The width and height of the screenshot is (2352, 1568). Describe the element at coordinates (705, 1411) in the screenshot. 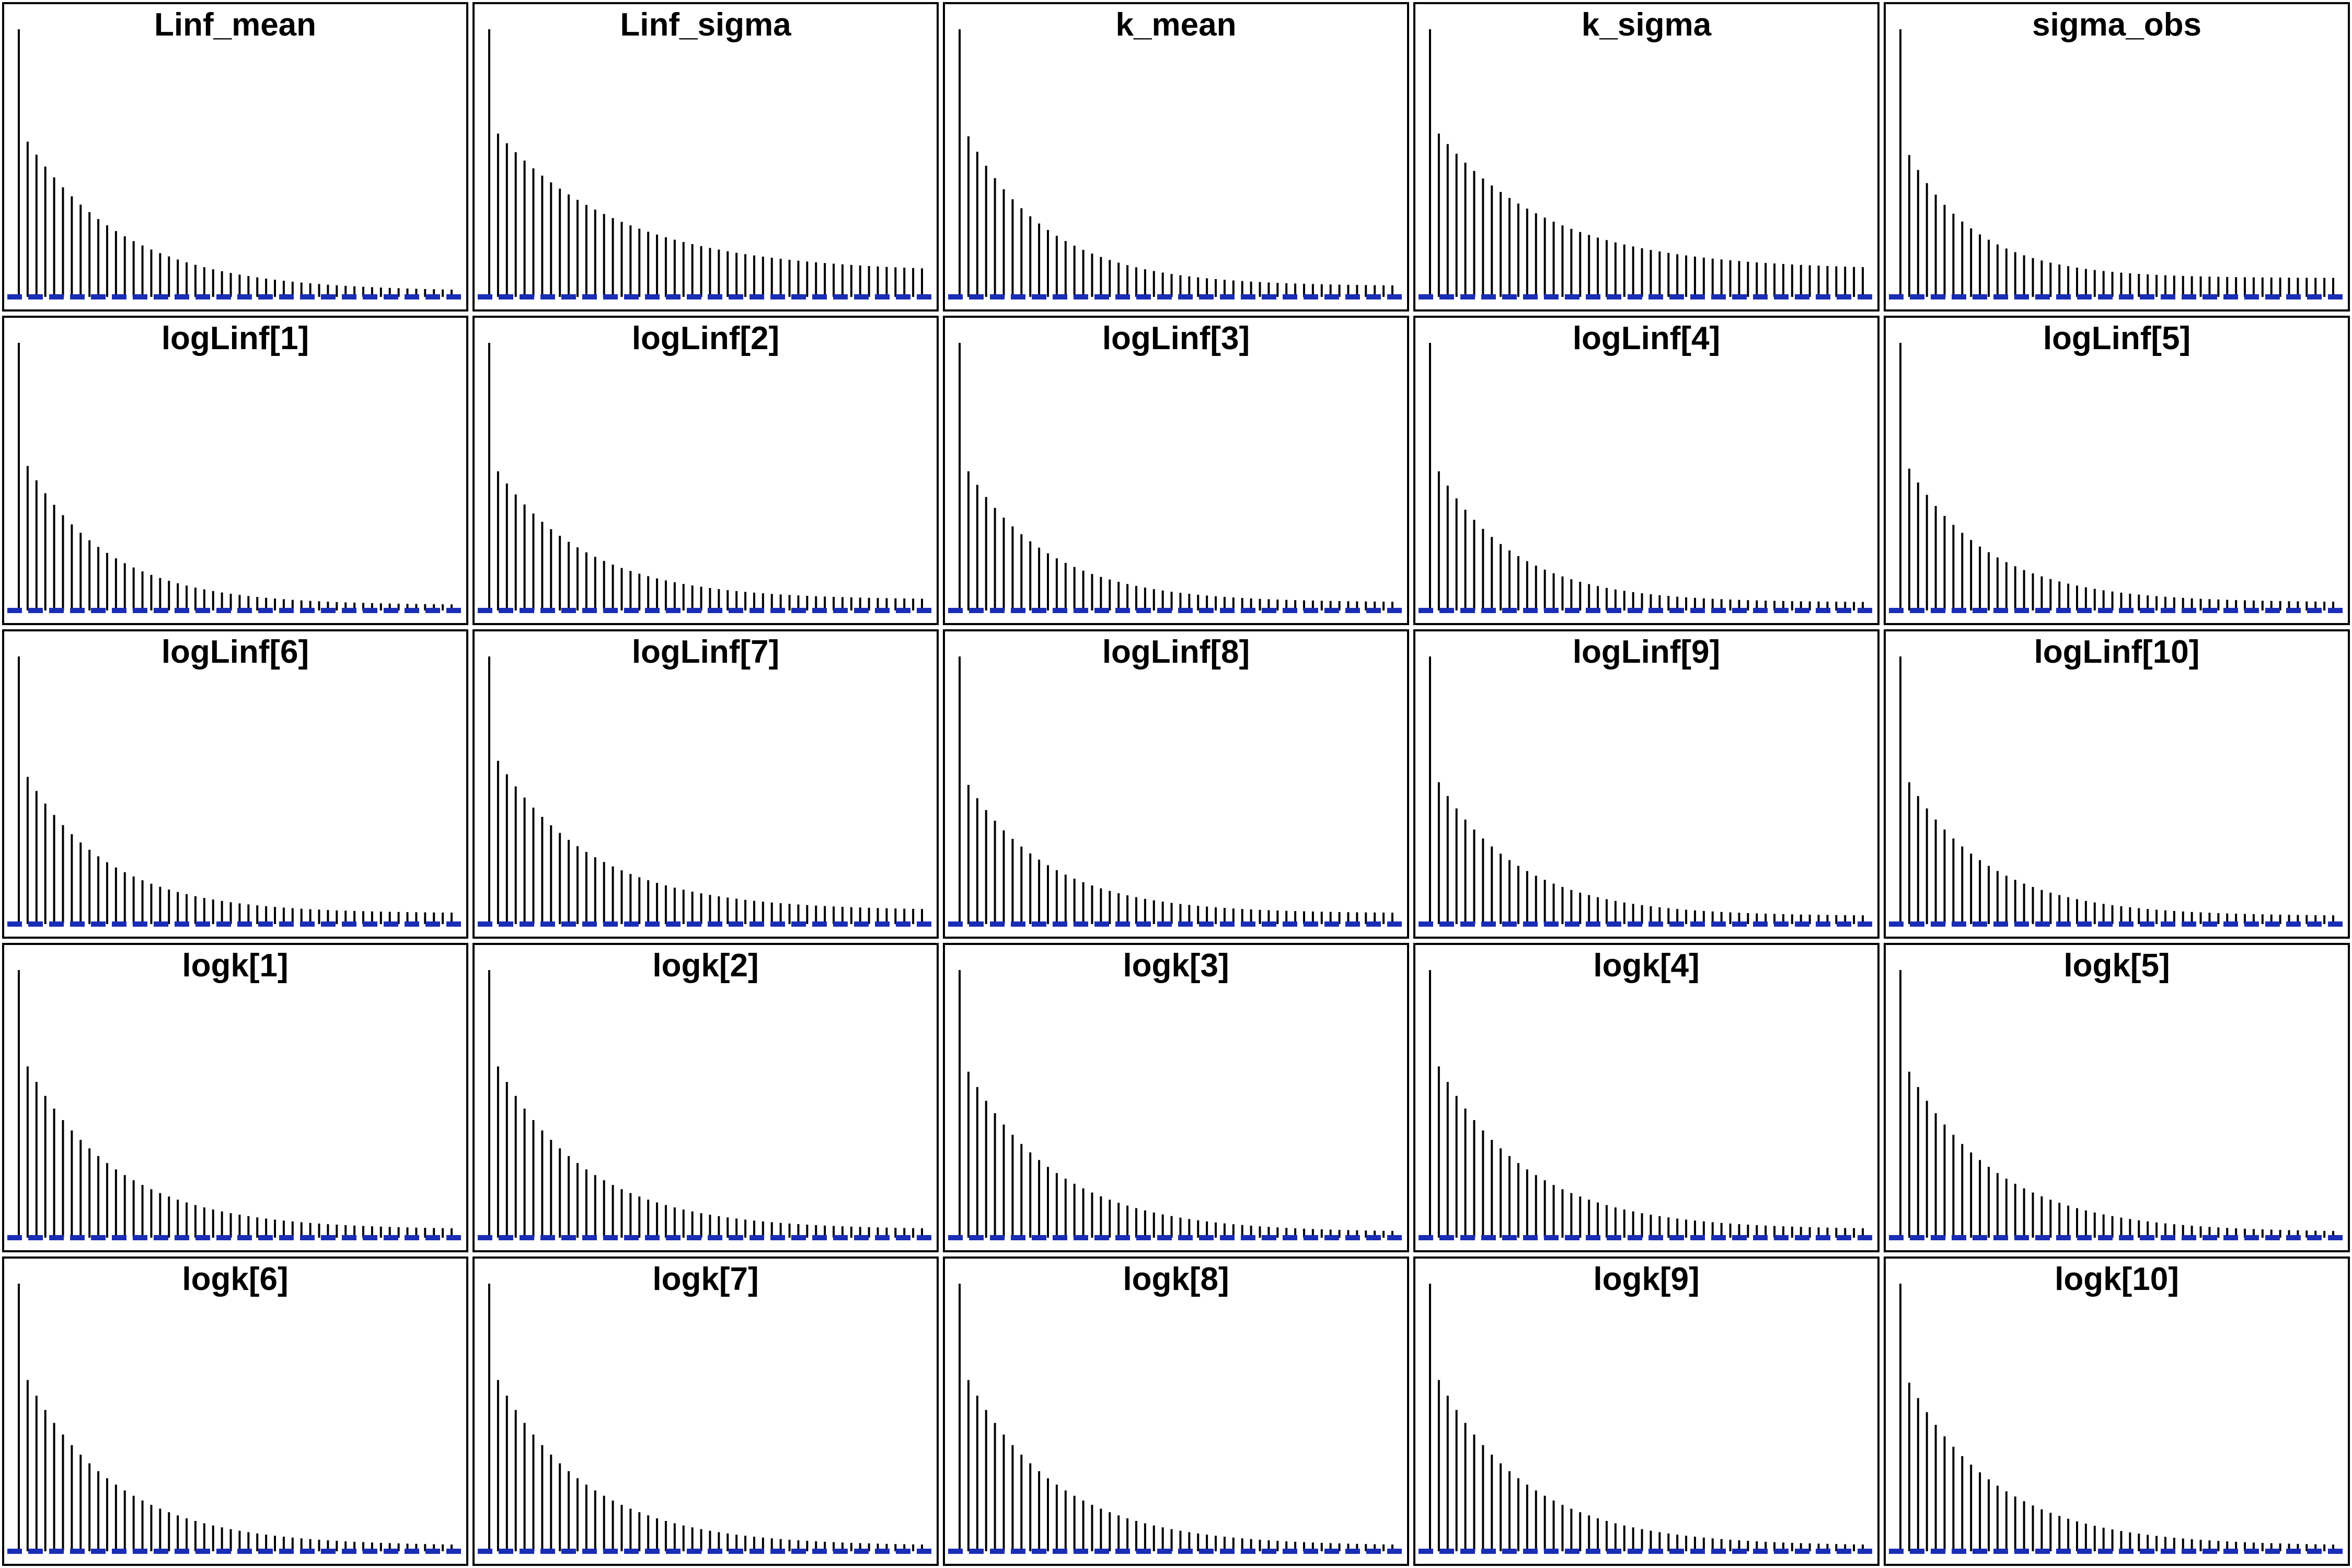

I see `acf-panel: logk[7]` at that location.